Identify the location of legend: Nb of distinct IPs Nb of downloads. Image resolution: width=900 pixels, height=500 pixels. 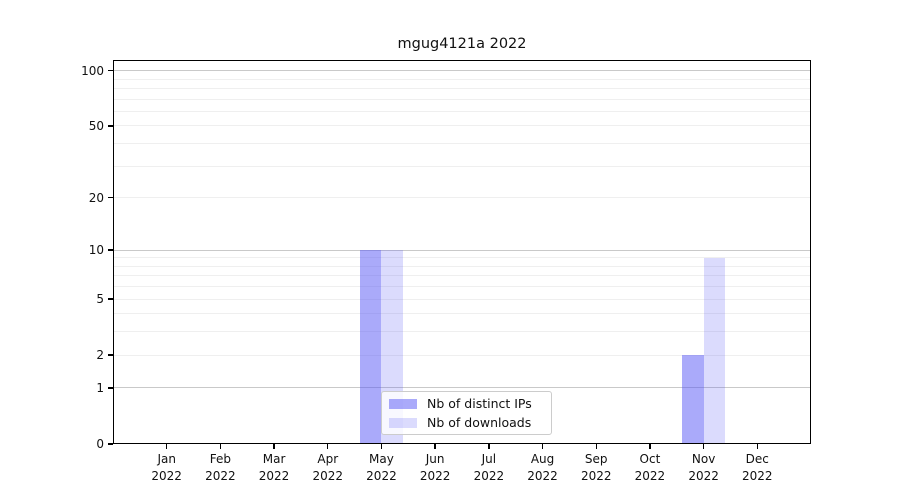
(466, 413).